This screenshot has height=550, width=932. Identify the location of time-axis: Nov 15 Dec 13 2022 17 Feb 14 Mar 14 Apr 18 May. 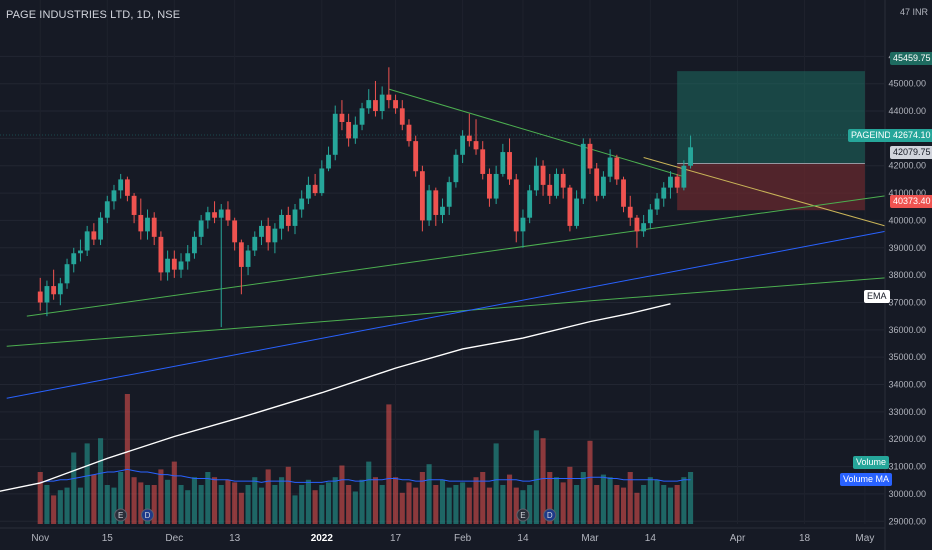
(442, 535).